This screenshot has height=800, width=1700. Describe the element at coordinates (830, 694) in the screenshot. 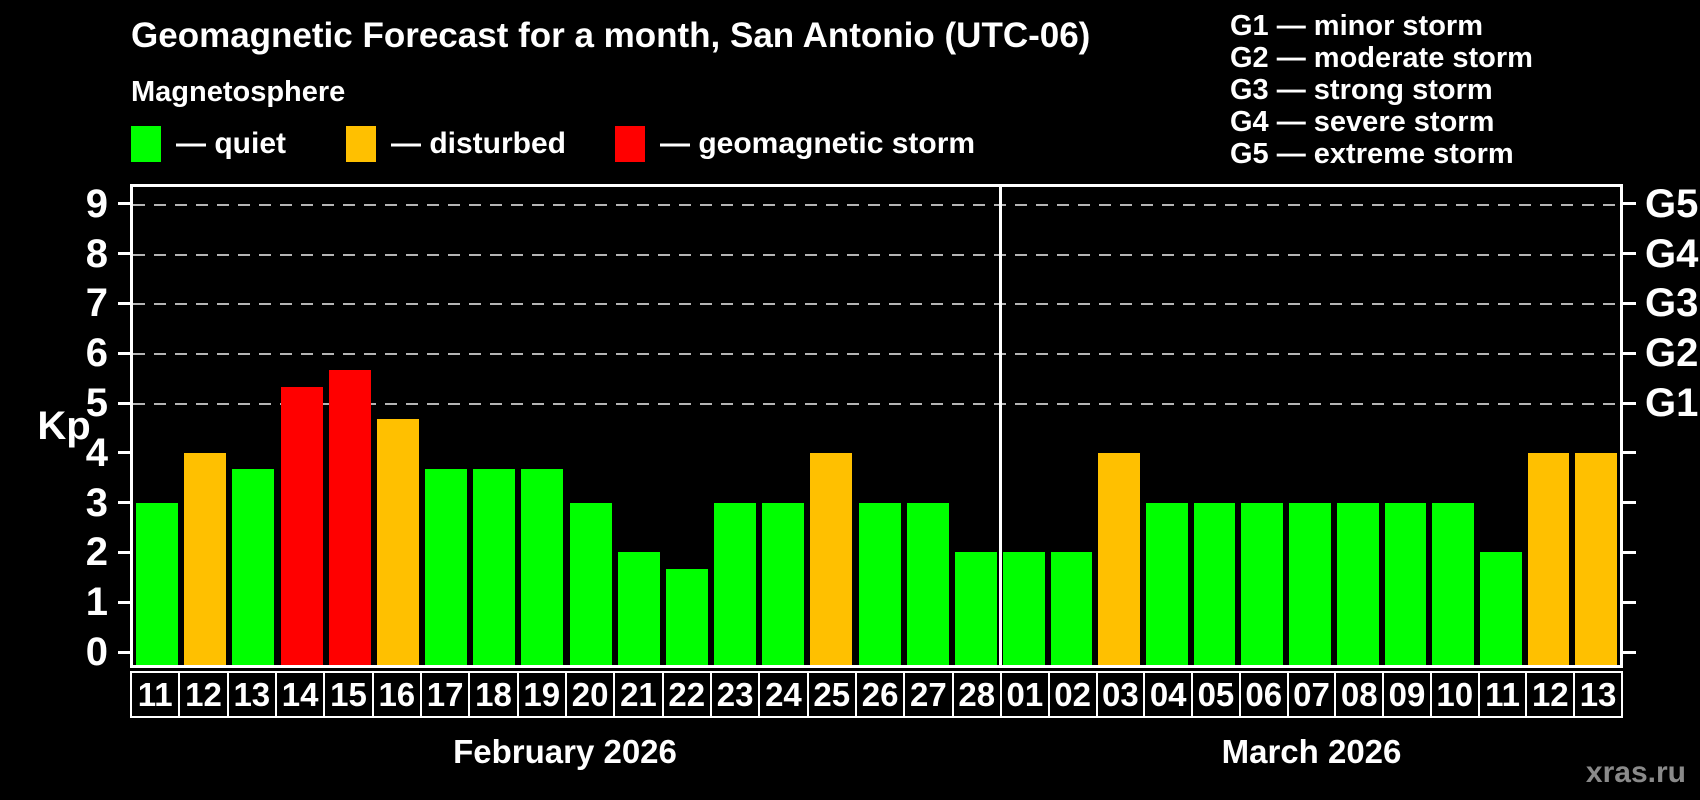

I see `day-cell: 25` at that location.